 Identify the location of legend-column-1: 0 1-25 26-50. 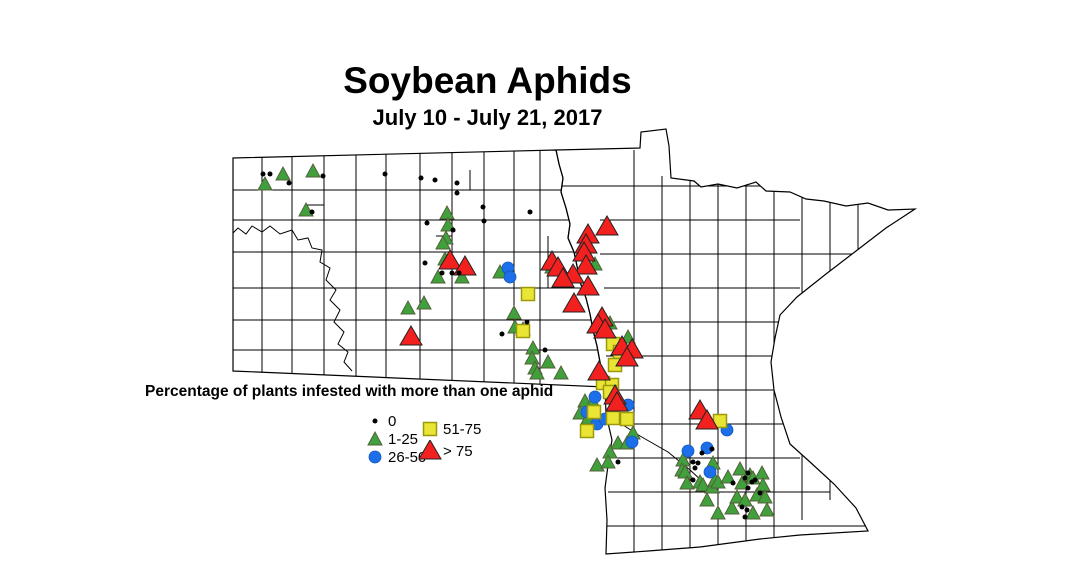
(394, 439).